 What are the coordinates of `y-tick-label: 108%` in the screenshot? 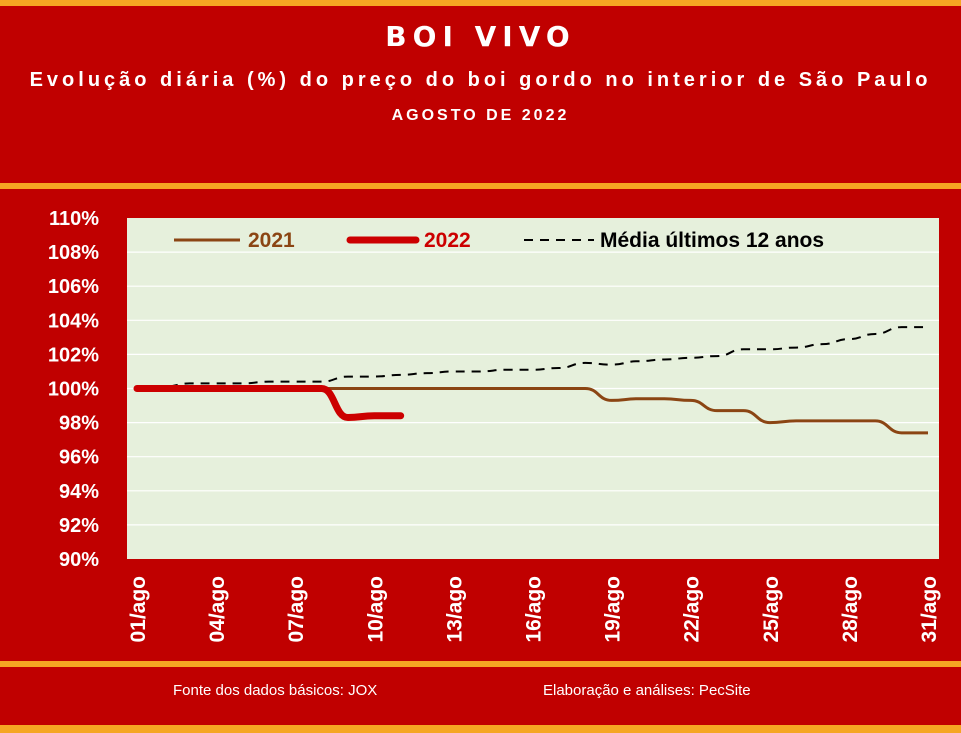 It's located at (73, 253).